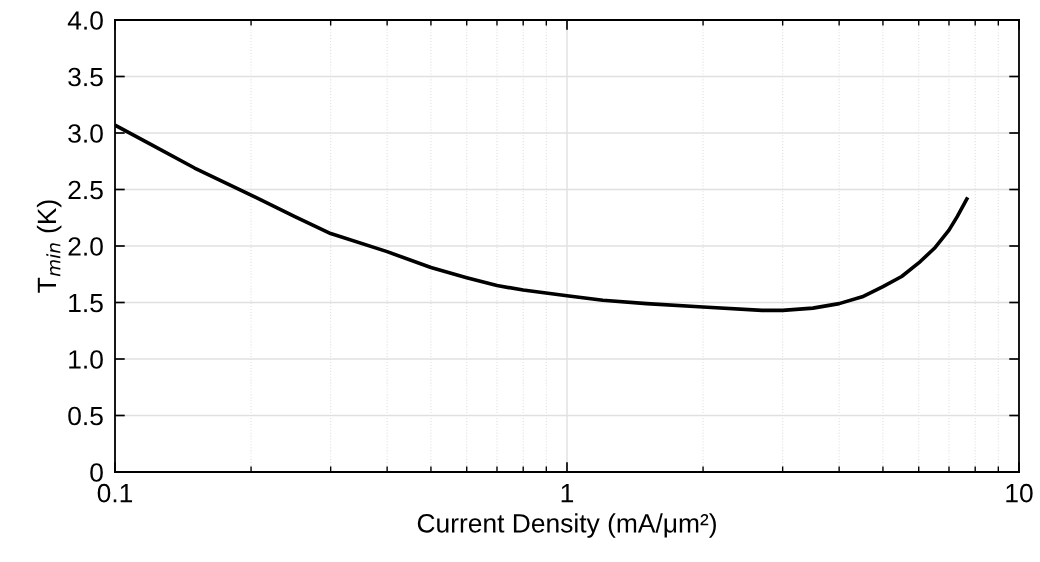  What do you see at coordinates (115, 493) in the screenshot?
I see `x-tick-label: 0.1` at bounding box center [115, 493].